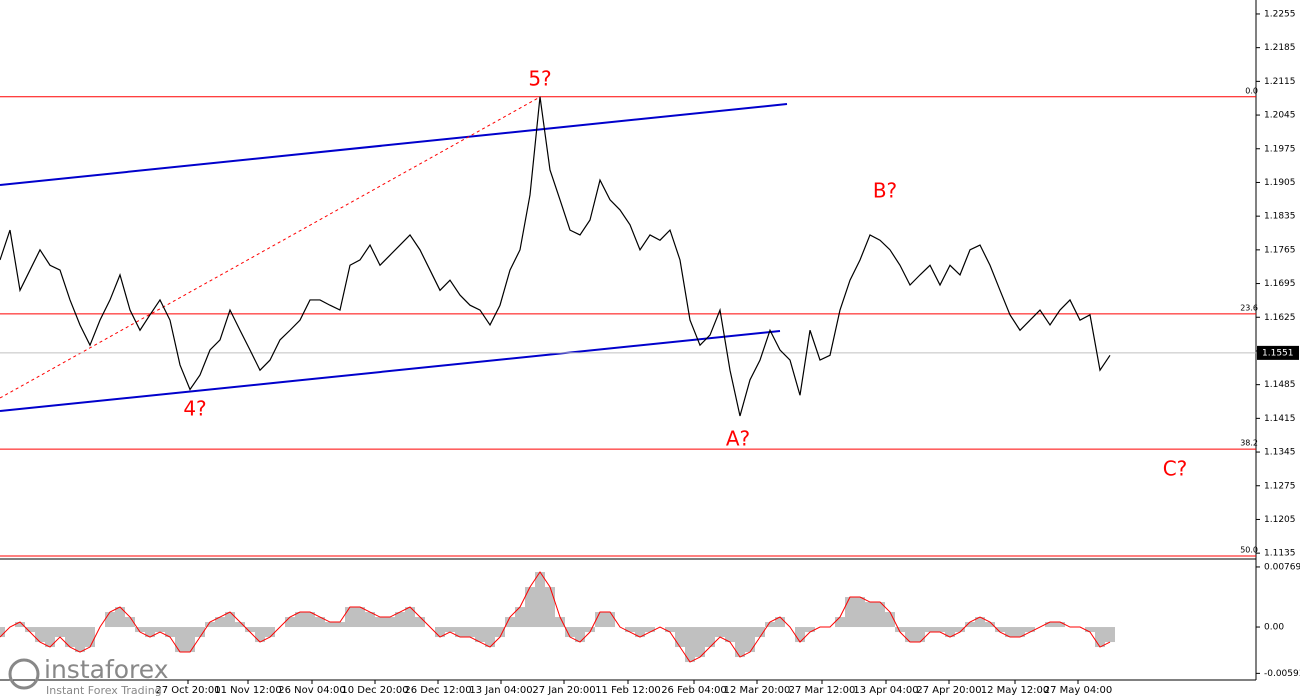 The height and width of the screenshot is (700, 1300). What do you see at coordinates (628, 690) in the screenshot?
I see `x-tick-label: 11 Feb 12:00` at bounding box center [628, 690].